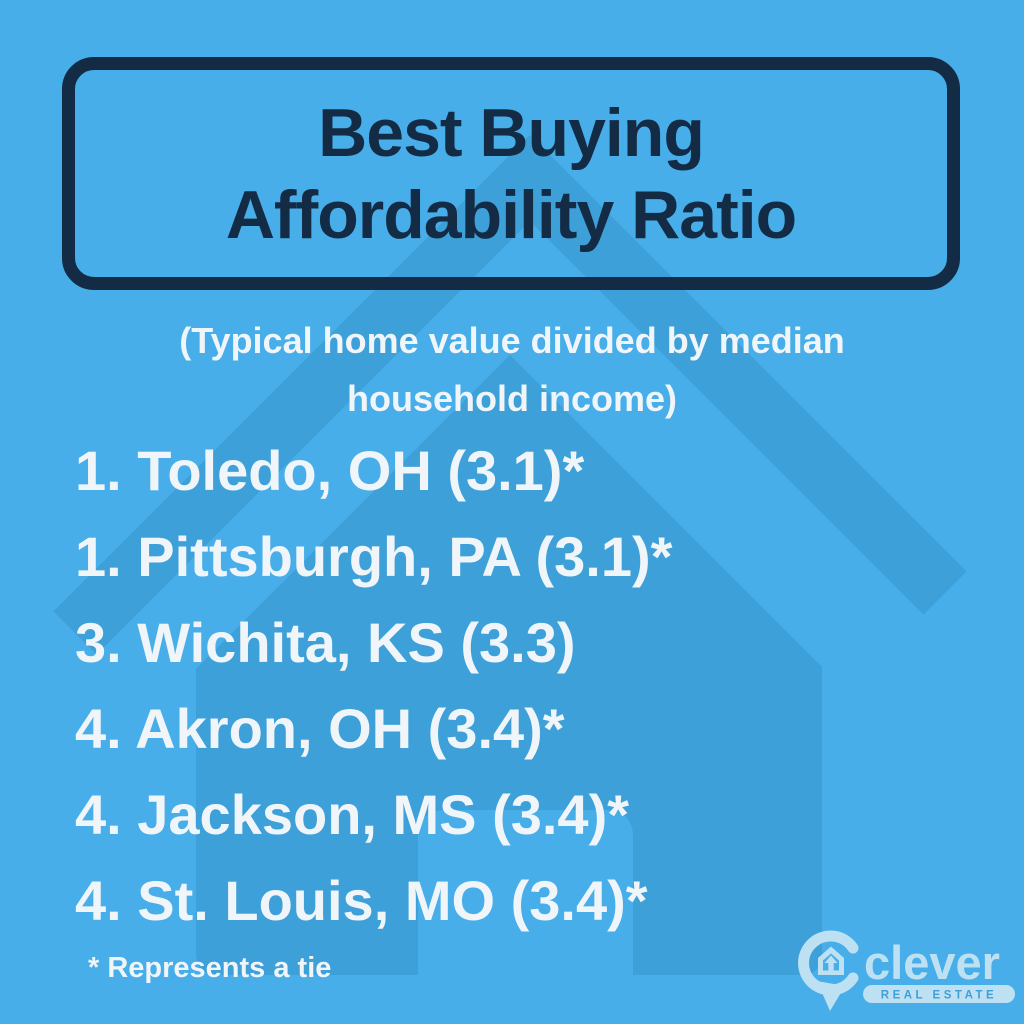 This screenshot has width=1024, height=1024. I want to click on list-item-stlouis: 4. St. Louis, MO (3.4)*, so click(361, 900).